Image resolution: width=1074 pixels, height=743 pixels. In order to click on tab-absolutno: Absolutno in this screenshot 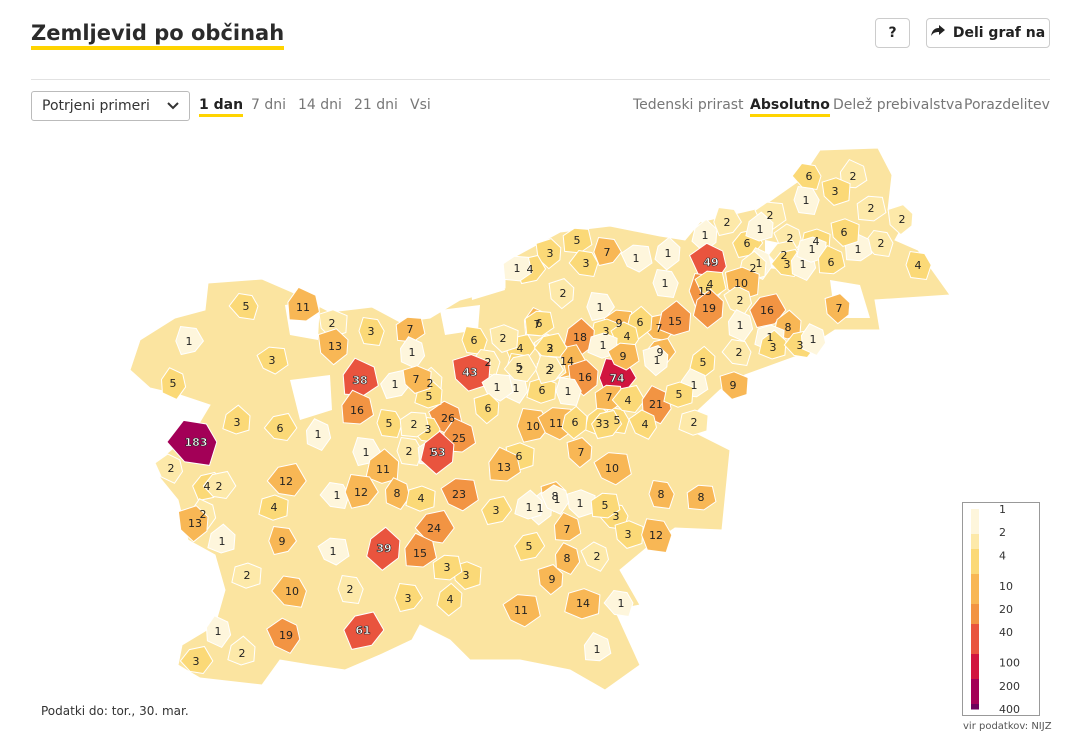, I will do `click(790, 106)`.